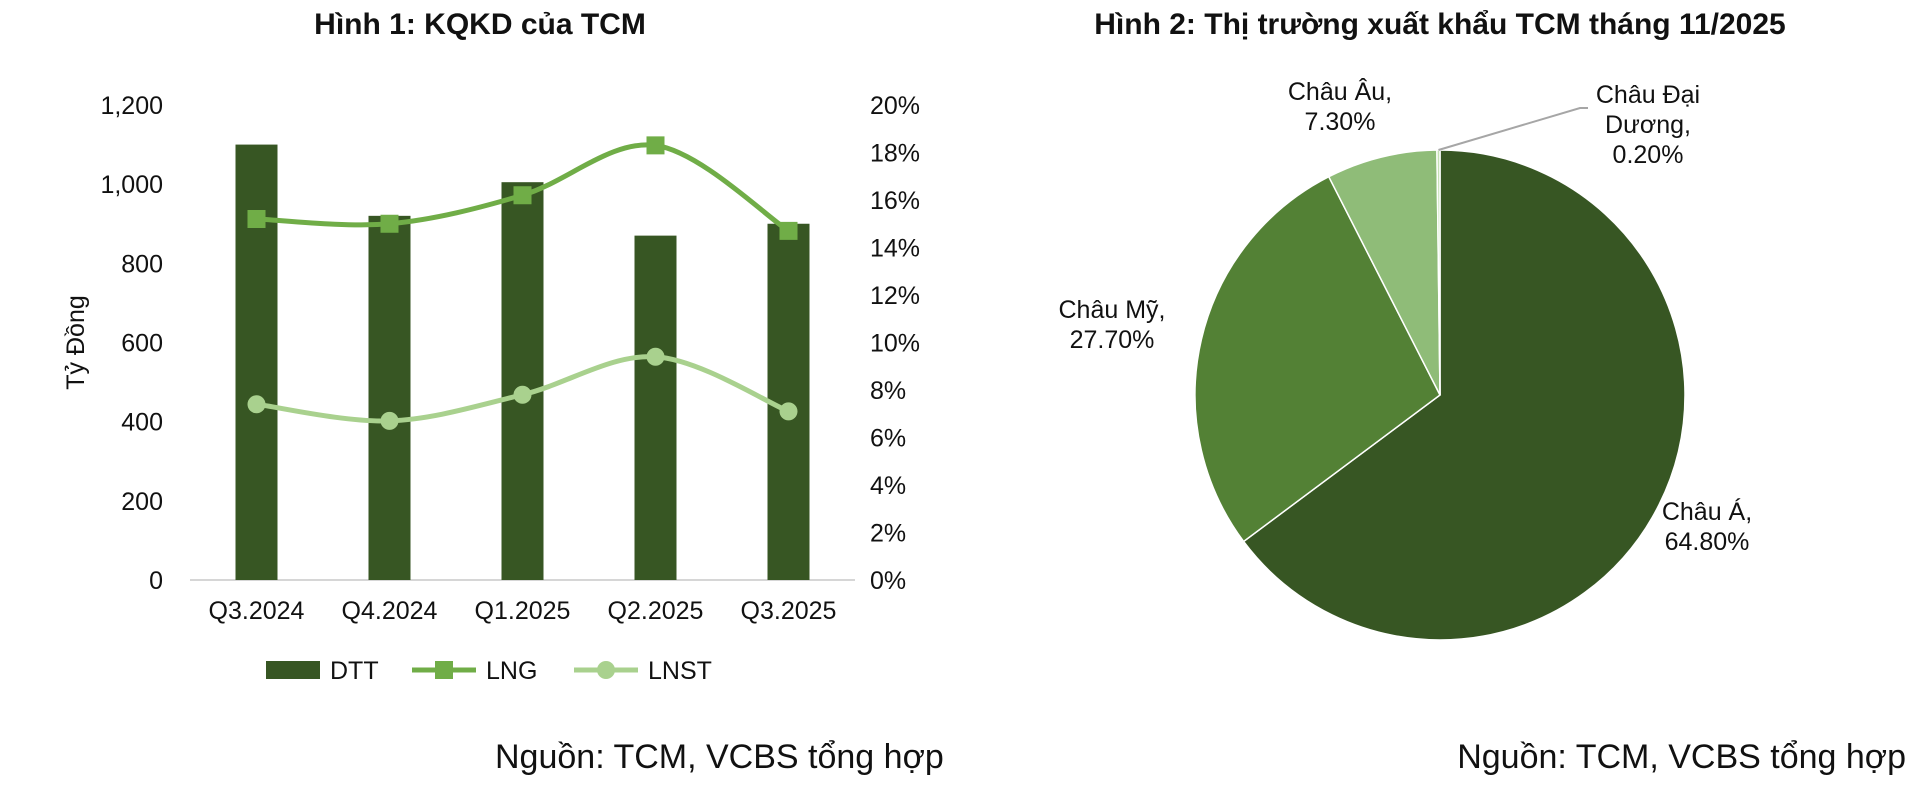  I want to click on pie-slice-châu-mỹ, so click(1317, 359).